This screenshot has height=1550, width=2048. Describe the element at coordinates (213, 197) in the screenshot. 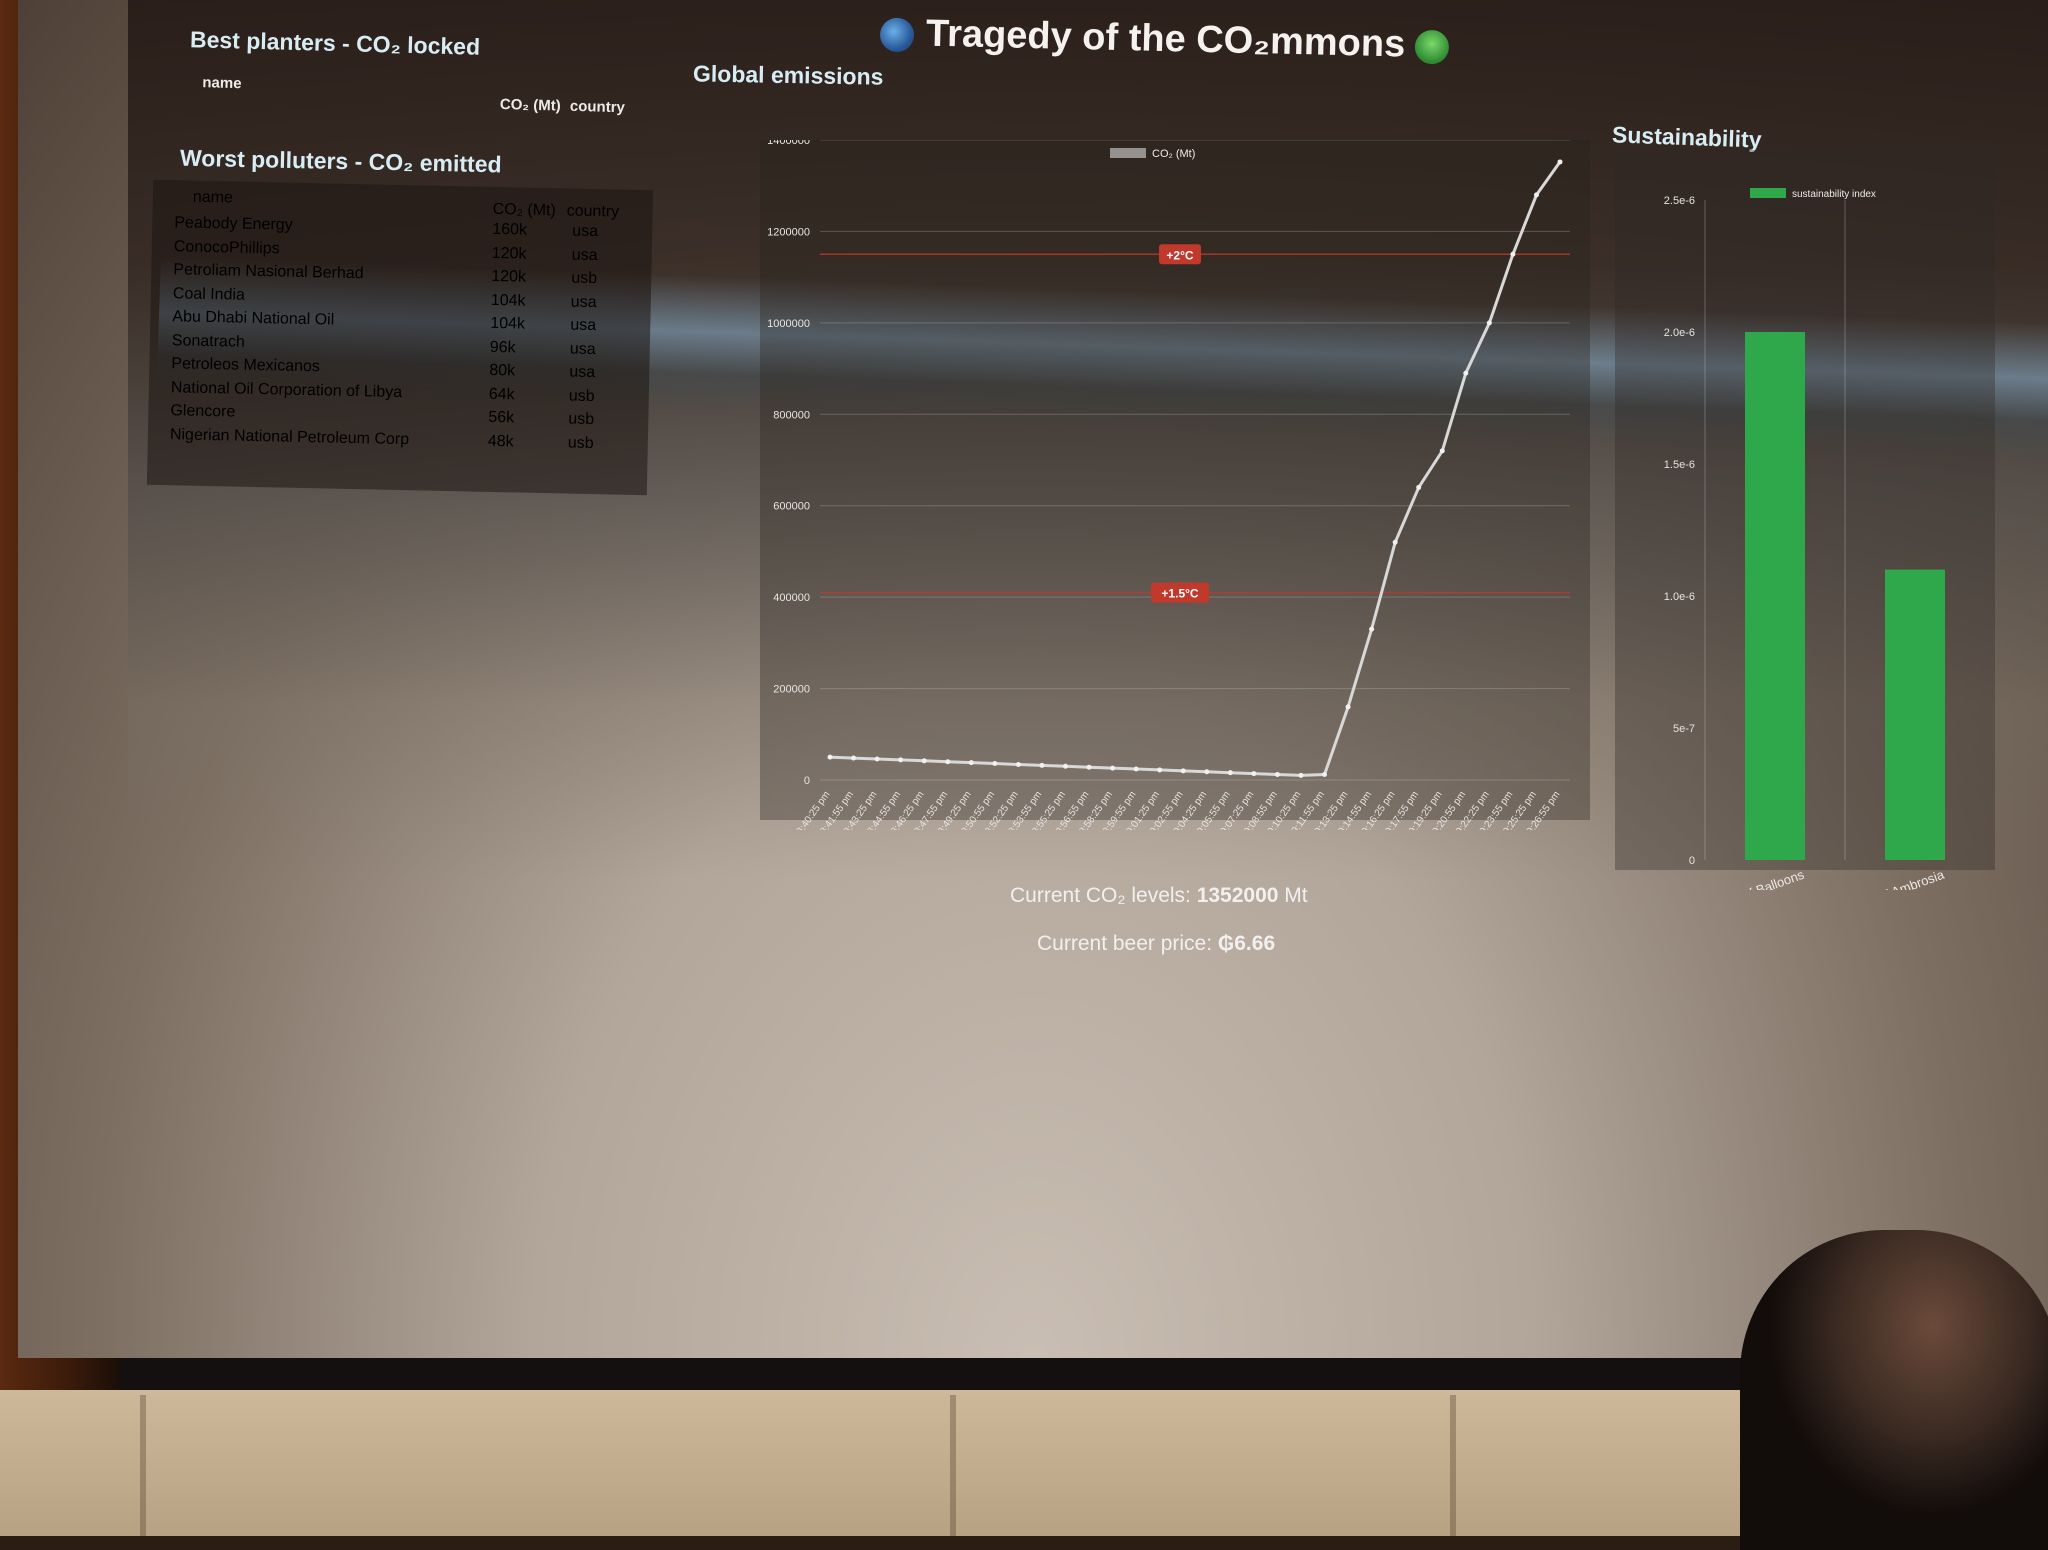

I see `polluters-col-name: name` at that location.